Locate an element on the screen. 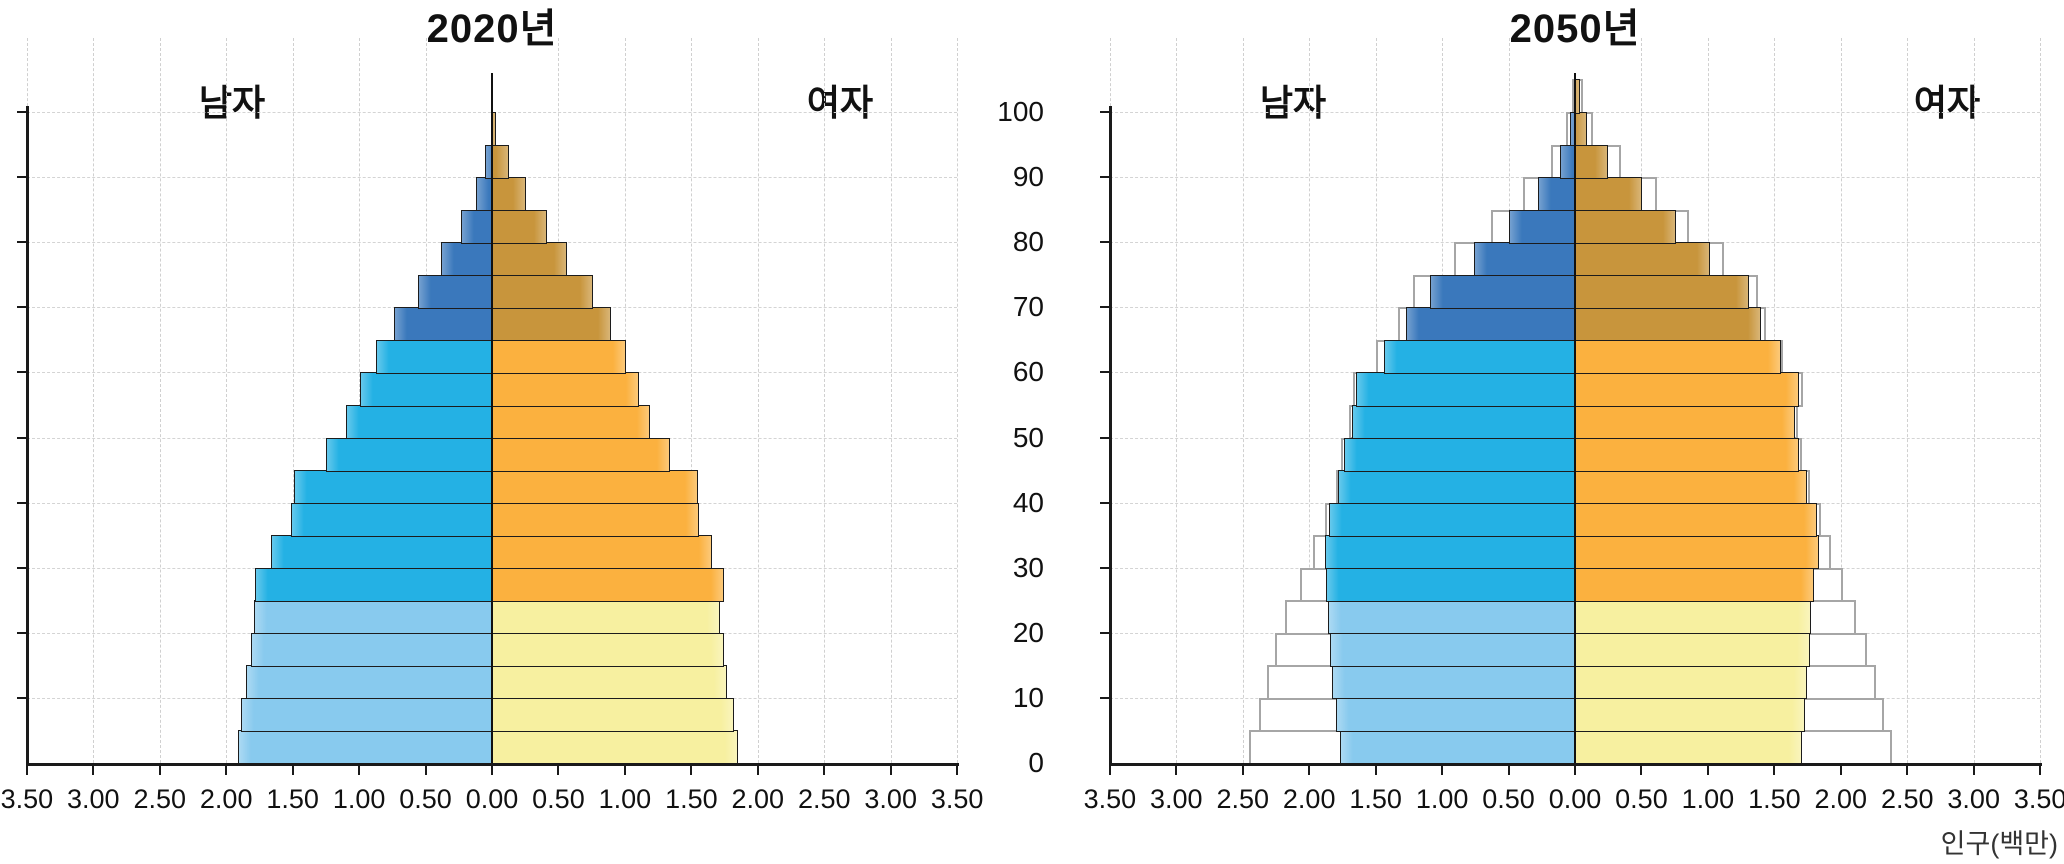 The width and height of the screenshot is (2064, 864). x-axis-unit-label: 인구(백만) is located at coordinates (1999, 844).